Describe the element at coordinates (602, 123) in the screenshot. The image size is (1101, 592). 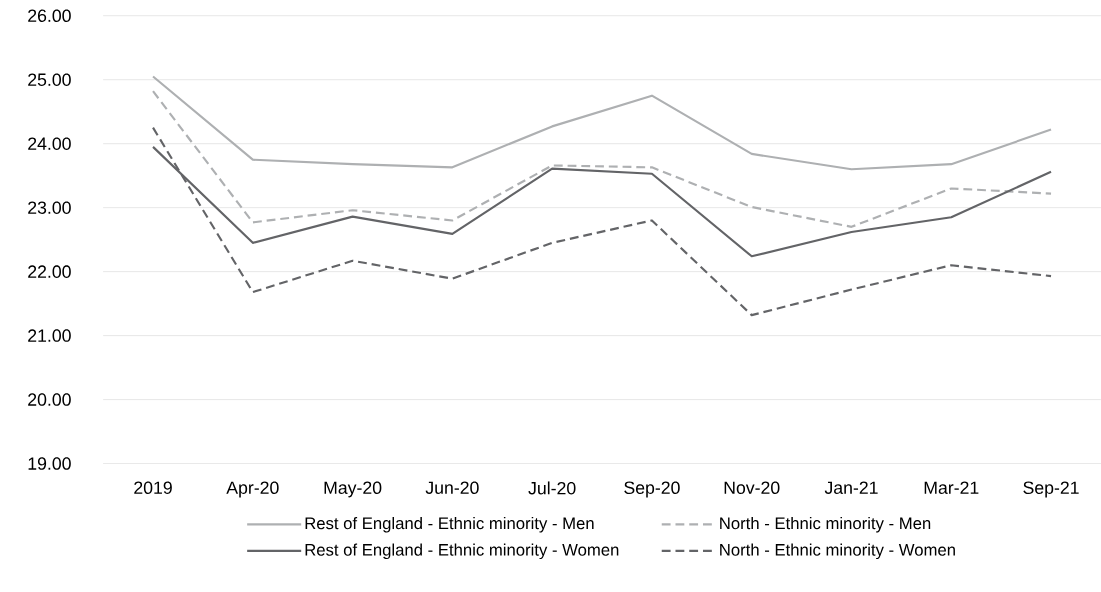
I see `line-series` at that location.